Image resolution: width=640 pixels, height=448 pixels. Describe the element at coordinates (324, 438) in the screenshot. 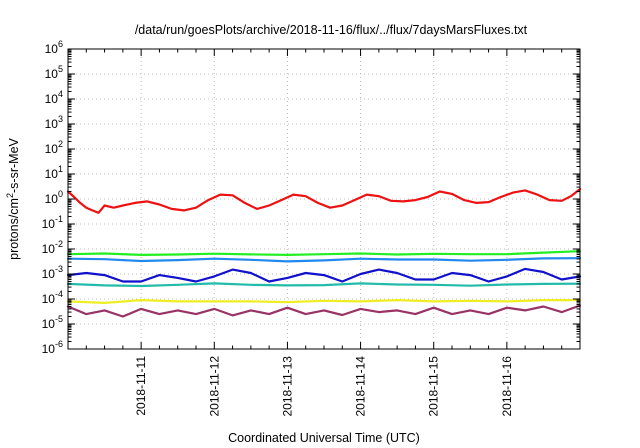

I see `x-axis-label: Coordinated Universal Time (UTC)` at that location.